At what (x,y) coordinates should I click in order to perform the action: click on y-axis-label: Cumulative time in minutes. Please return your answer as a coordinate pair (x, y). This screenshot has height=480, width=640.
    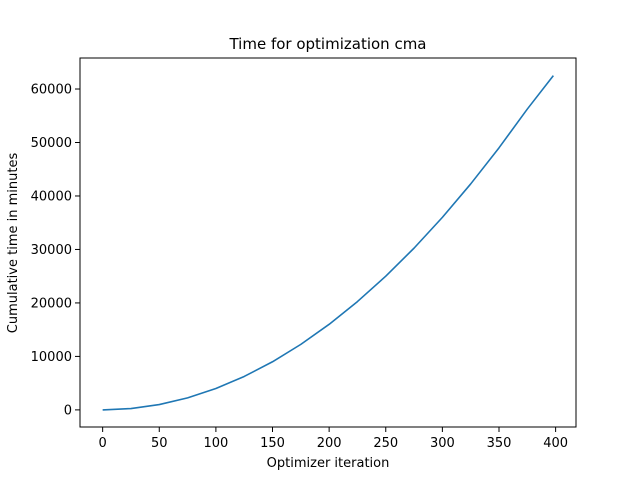
    Looking at the image, I should click on (13, 243).